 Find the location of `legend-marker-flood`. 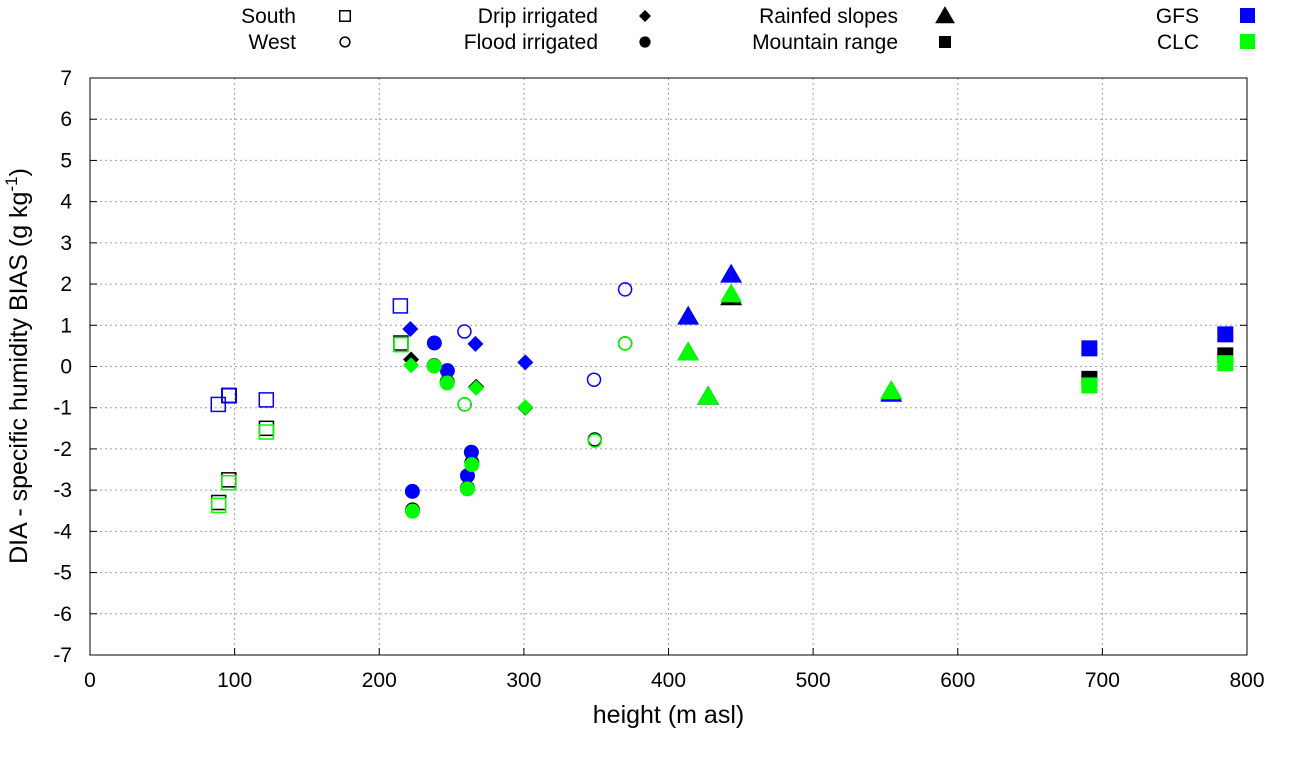

legend-marker-flood is located at coordinates (645, 42).